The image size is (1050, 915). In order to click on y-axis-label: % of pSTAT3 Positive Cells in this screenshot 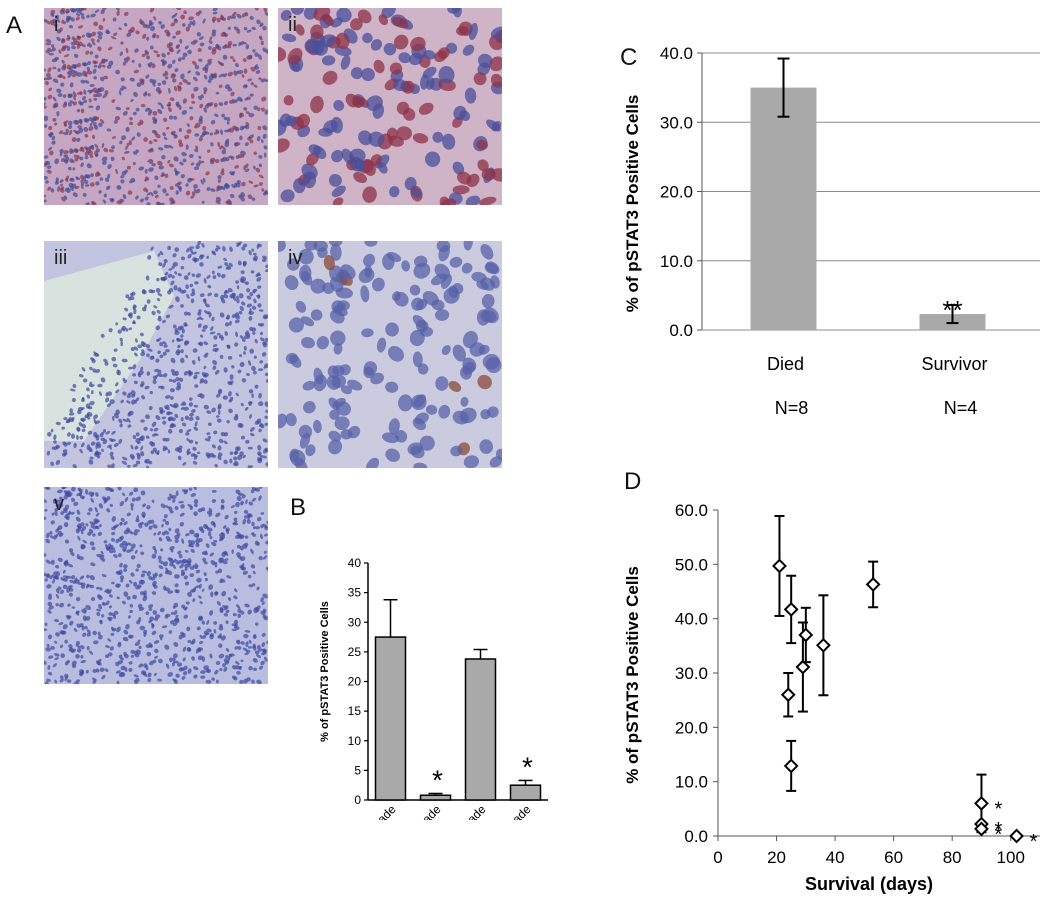, I will do `click(632, 204)`.